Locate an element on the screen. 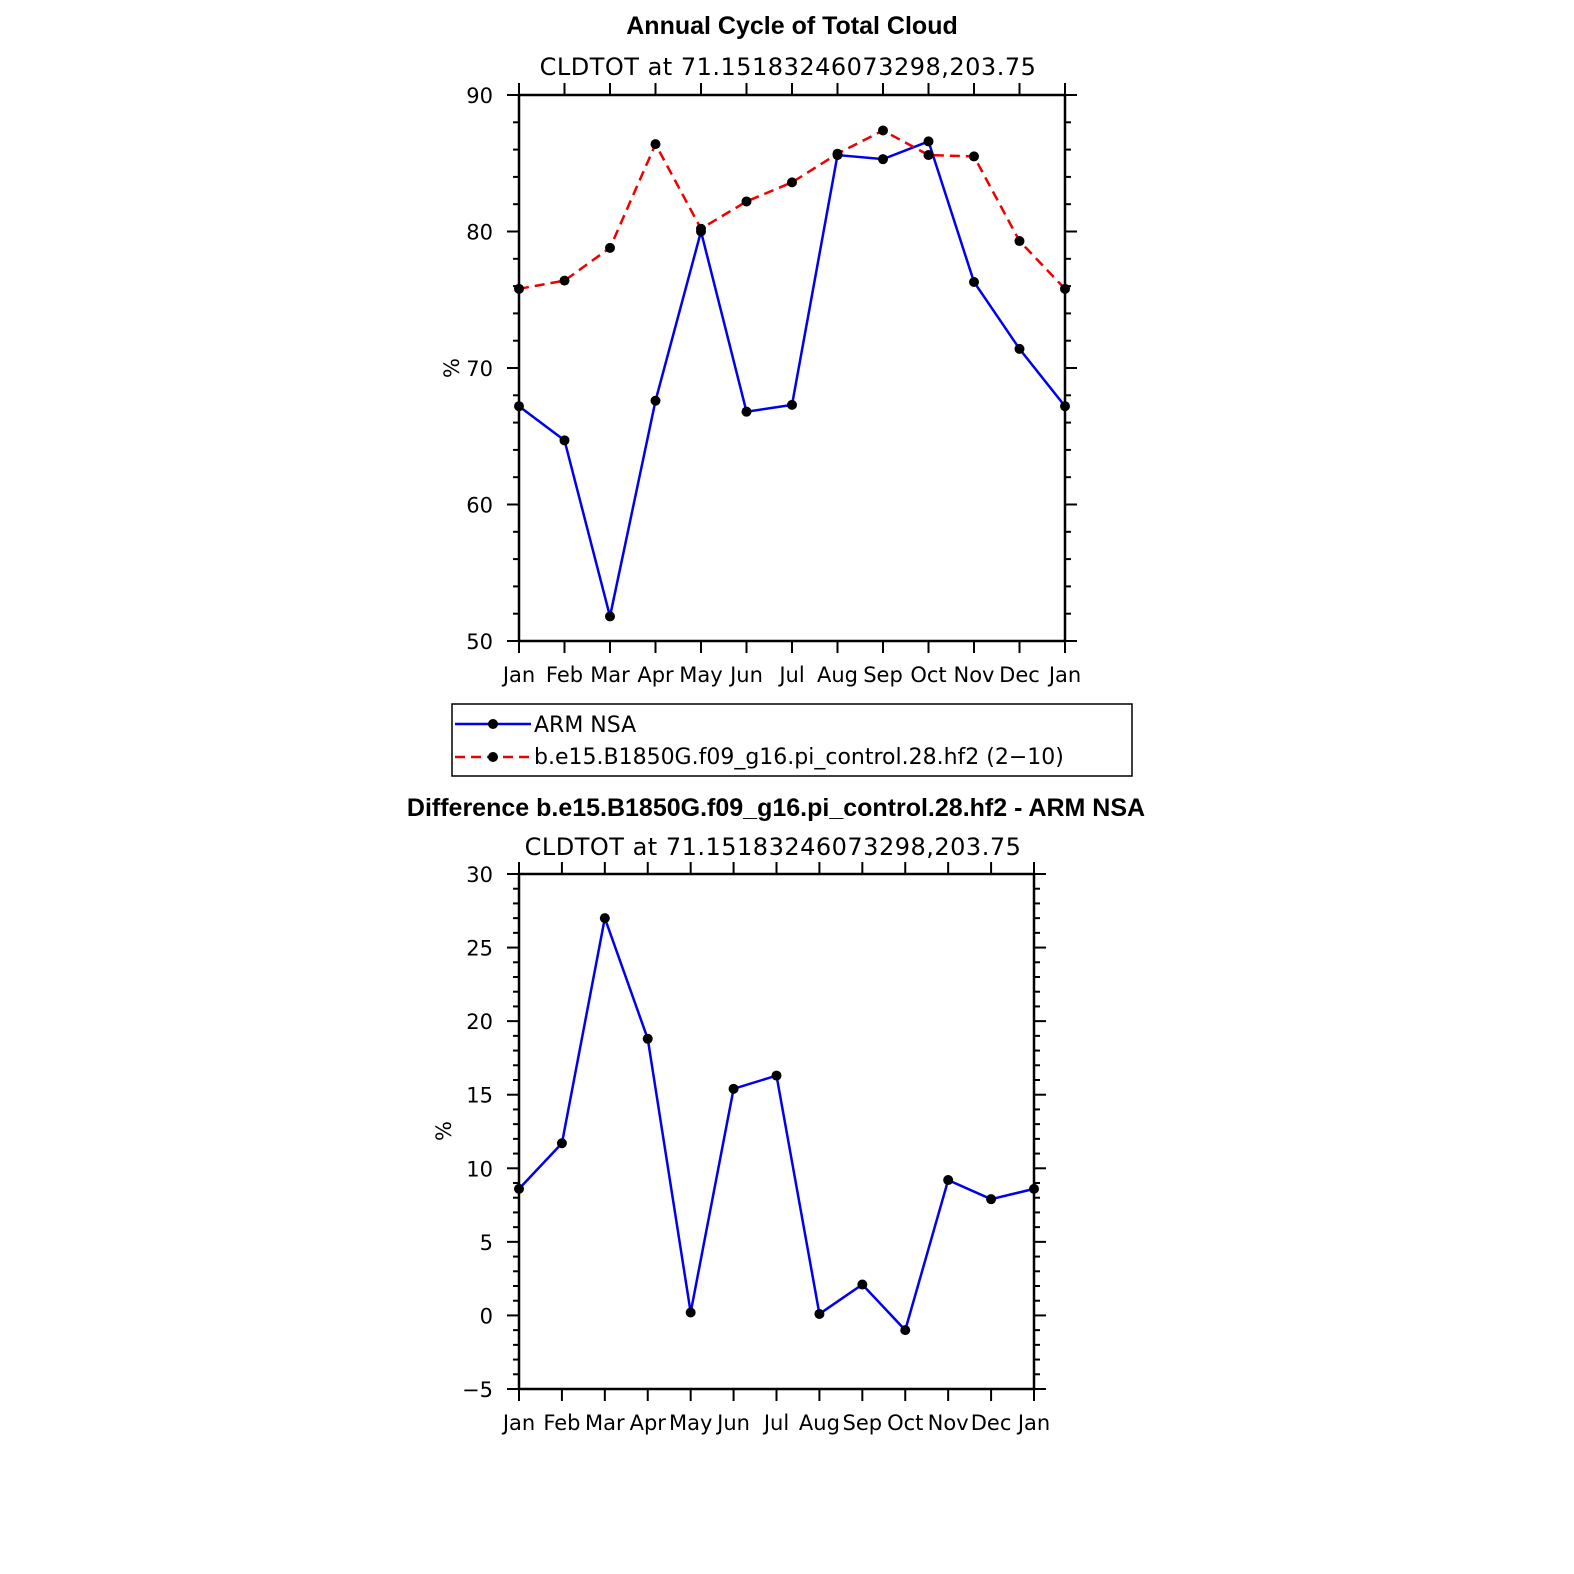 The height and width of the screenshot is (1574, 1574). chart2-ytick-label: −5 is located at coordinates (477, 1390).